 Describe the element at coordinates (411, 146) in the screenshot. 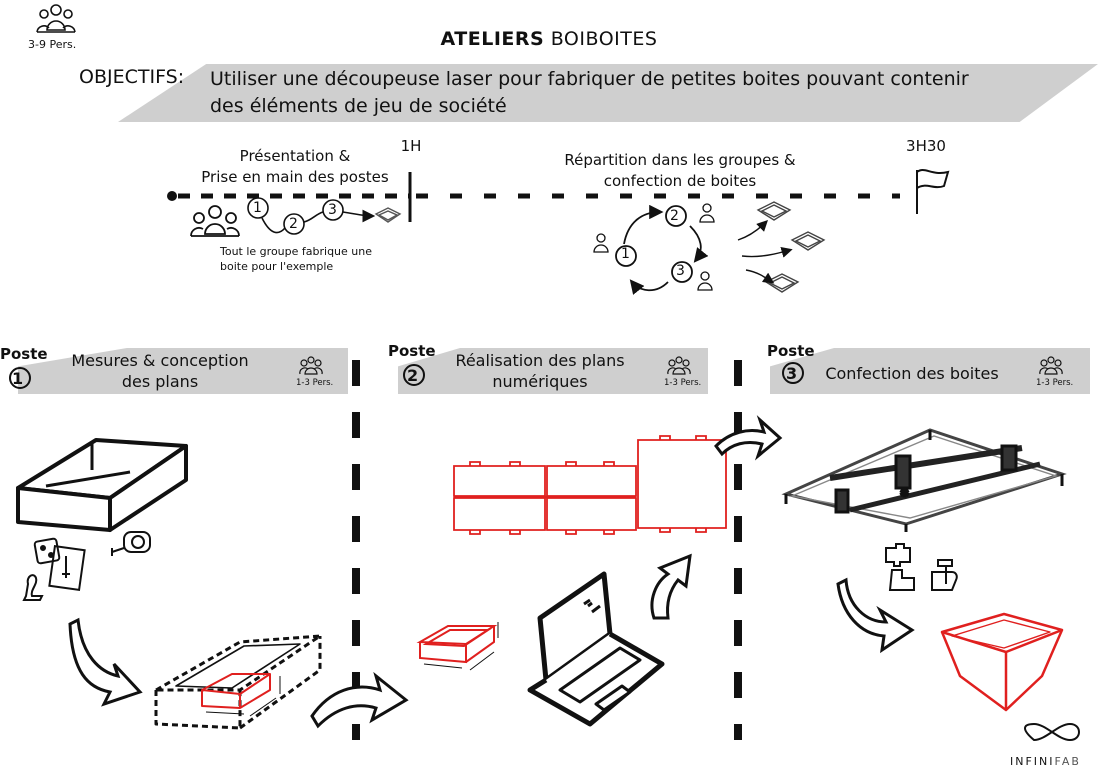

I see `timeline-marker-1h: 1H` at that location.